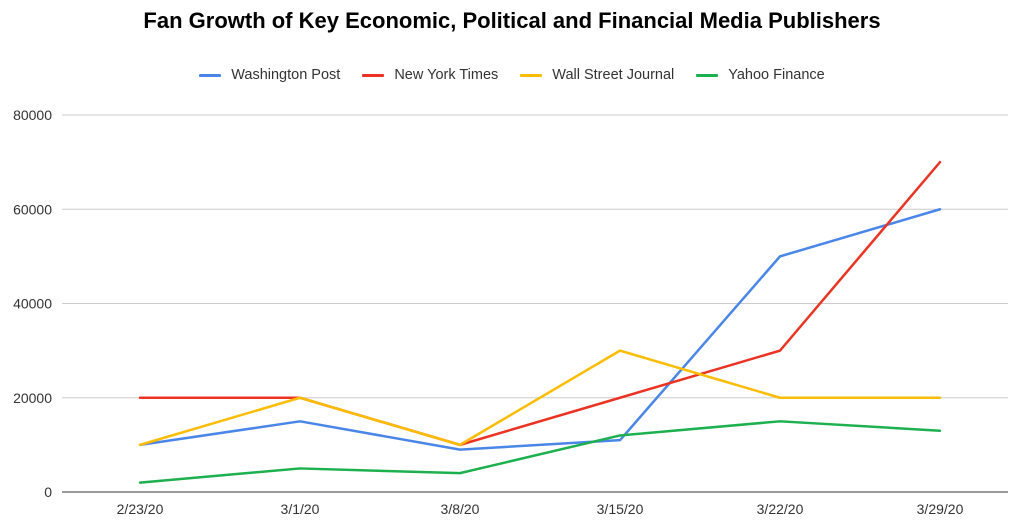 The height and width of the screenshot is (524, 1024). What do you see at coordinates (32, 115) in the screenshot?
I see `y-tick-label: 80000` at bounding box center [32, 115].